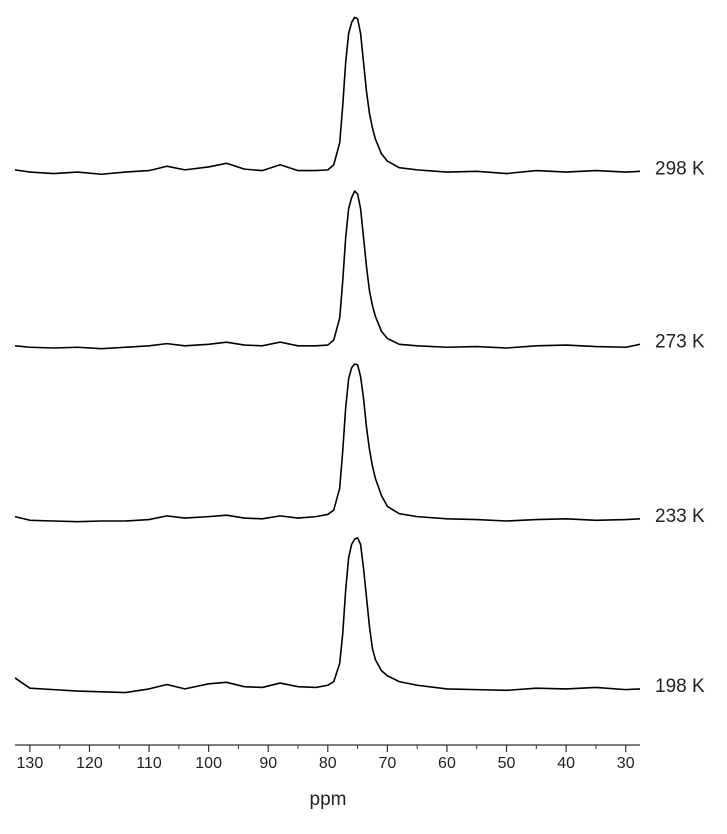 This screenshot has height=834, width=727. Describe the element at coordinates (208, 763) in the screenshot. I see `x-tick-label: 100` at that location.